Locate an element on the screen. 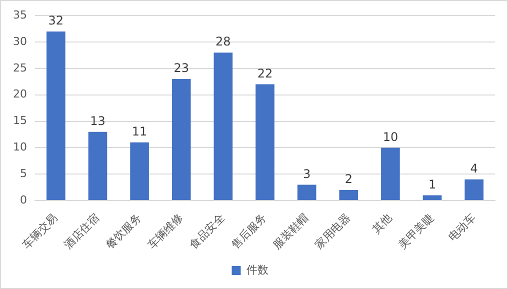  data-label: 10 is located at coordinates (390, 137).